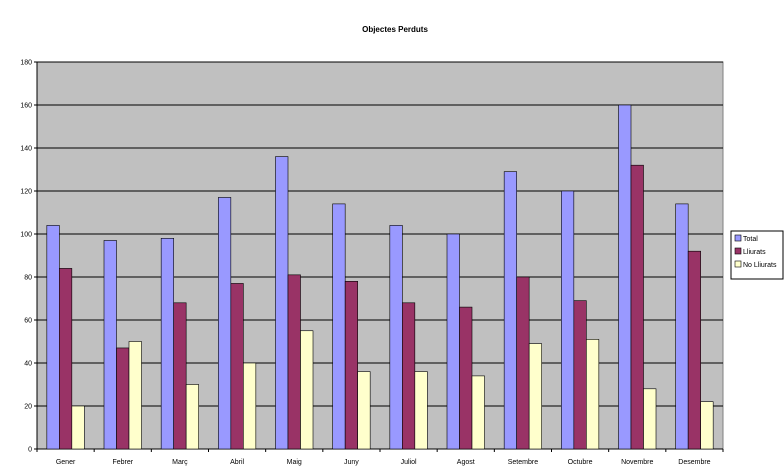 The image size is (784, 475). I want to click on x-tick-label: Abril, so click(237, 462).